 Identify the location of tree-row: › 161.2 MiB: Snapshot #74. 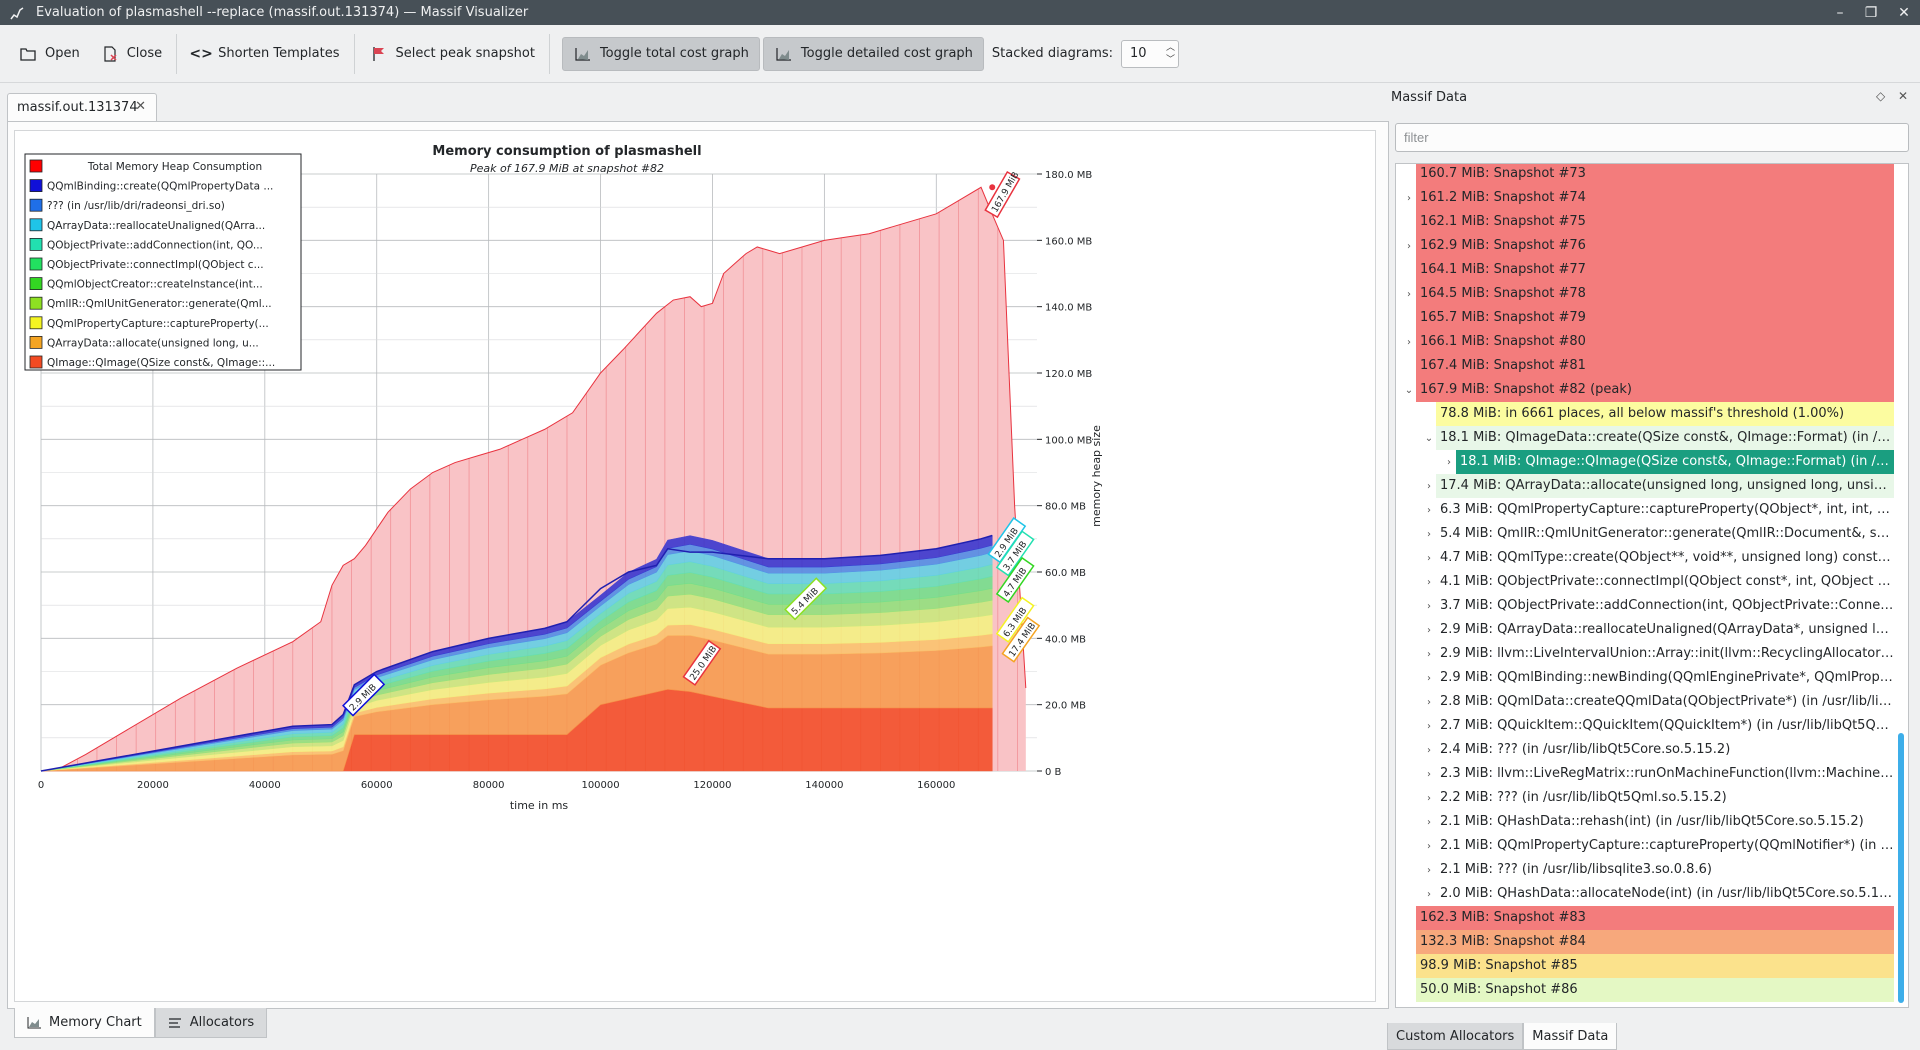
(1645, 198).